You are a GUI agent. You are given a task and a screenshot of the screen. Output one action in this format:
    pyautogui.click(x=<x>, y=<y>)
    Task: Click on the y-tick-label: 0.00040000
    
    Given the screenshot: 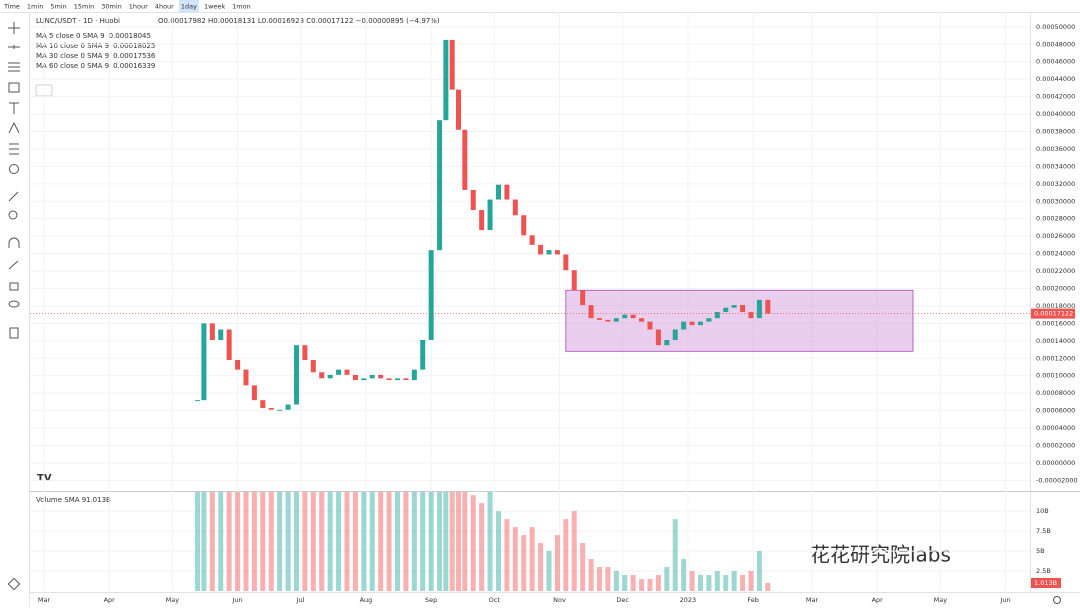 What is the action you would take?
    pyautogui.click(x=1055, y=114)
    